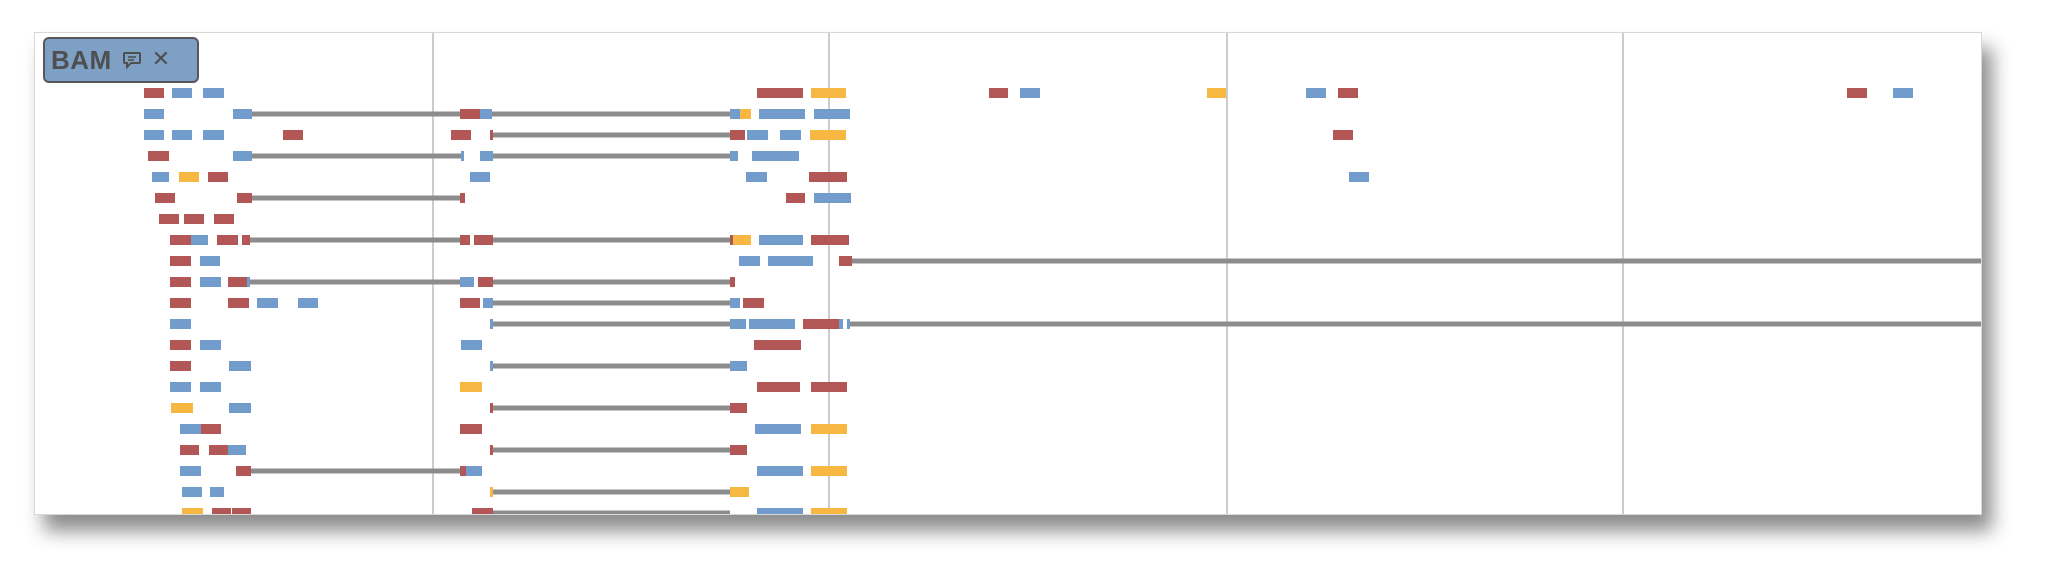 The height and width of the screenshot is (579, 2045). Describe the element at coordinates (161, 59) in the screenshot. I see `close-icon: ✕` at that location.